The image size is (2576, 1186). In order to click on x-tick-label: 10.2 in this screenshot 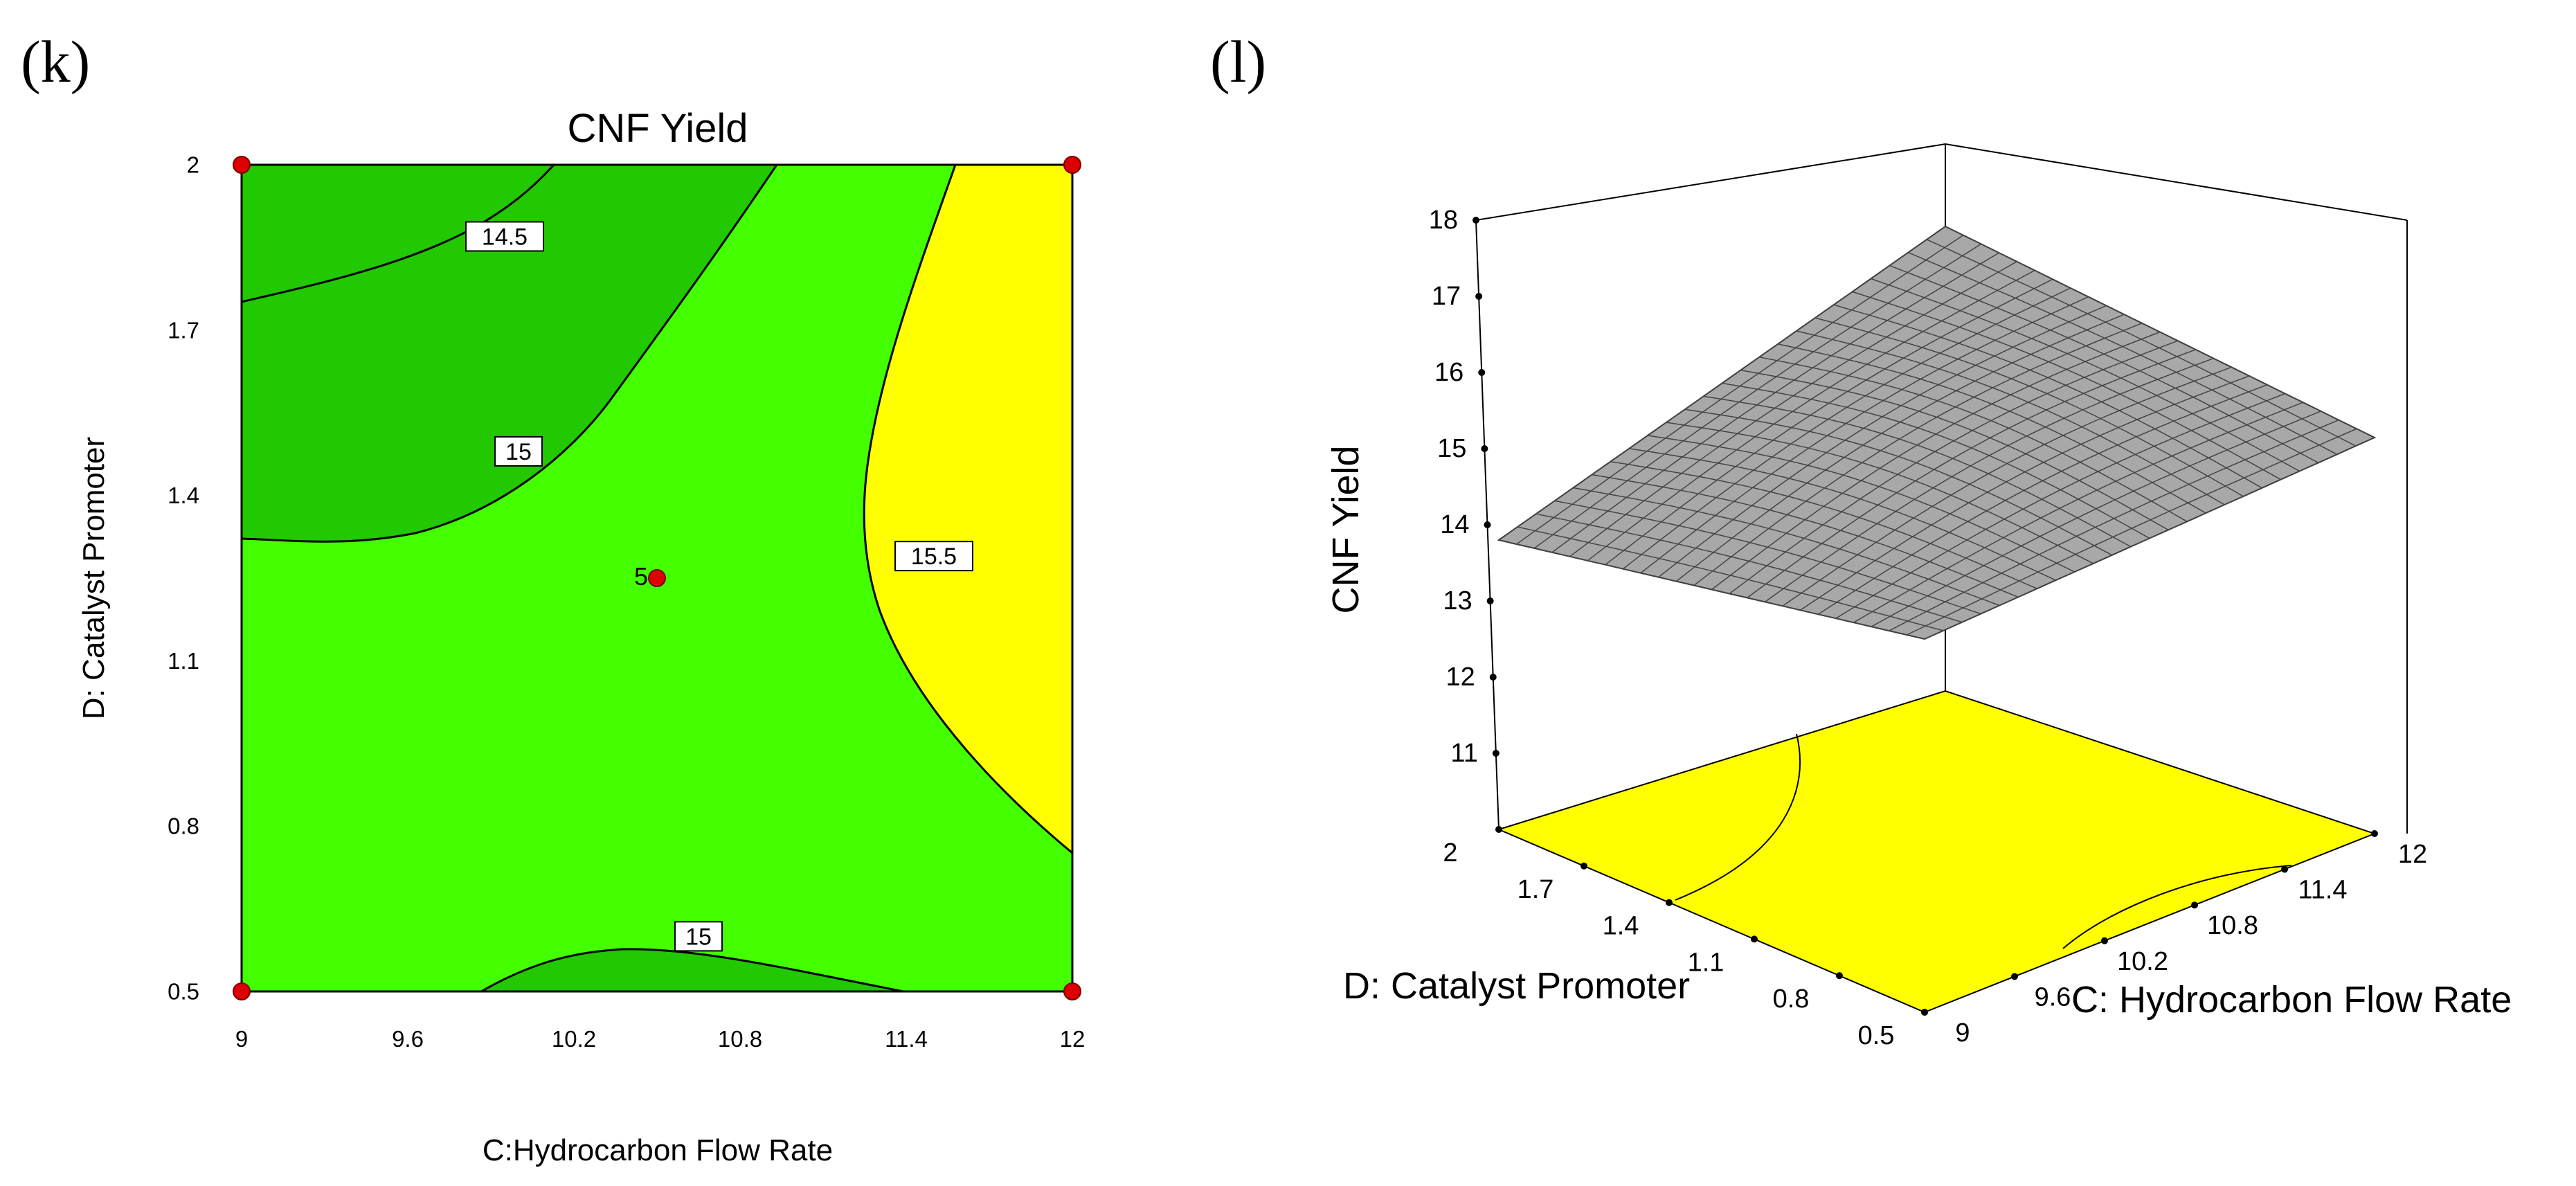, I will do `click(574, 1039)`.